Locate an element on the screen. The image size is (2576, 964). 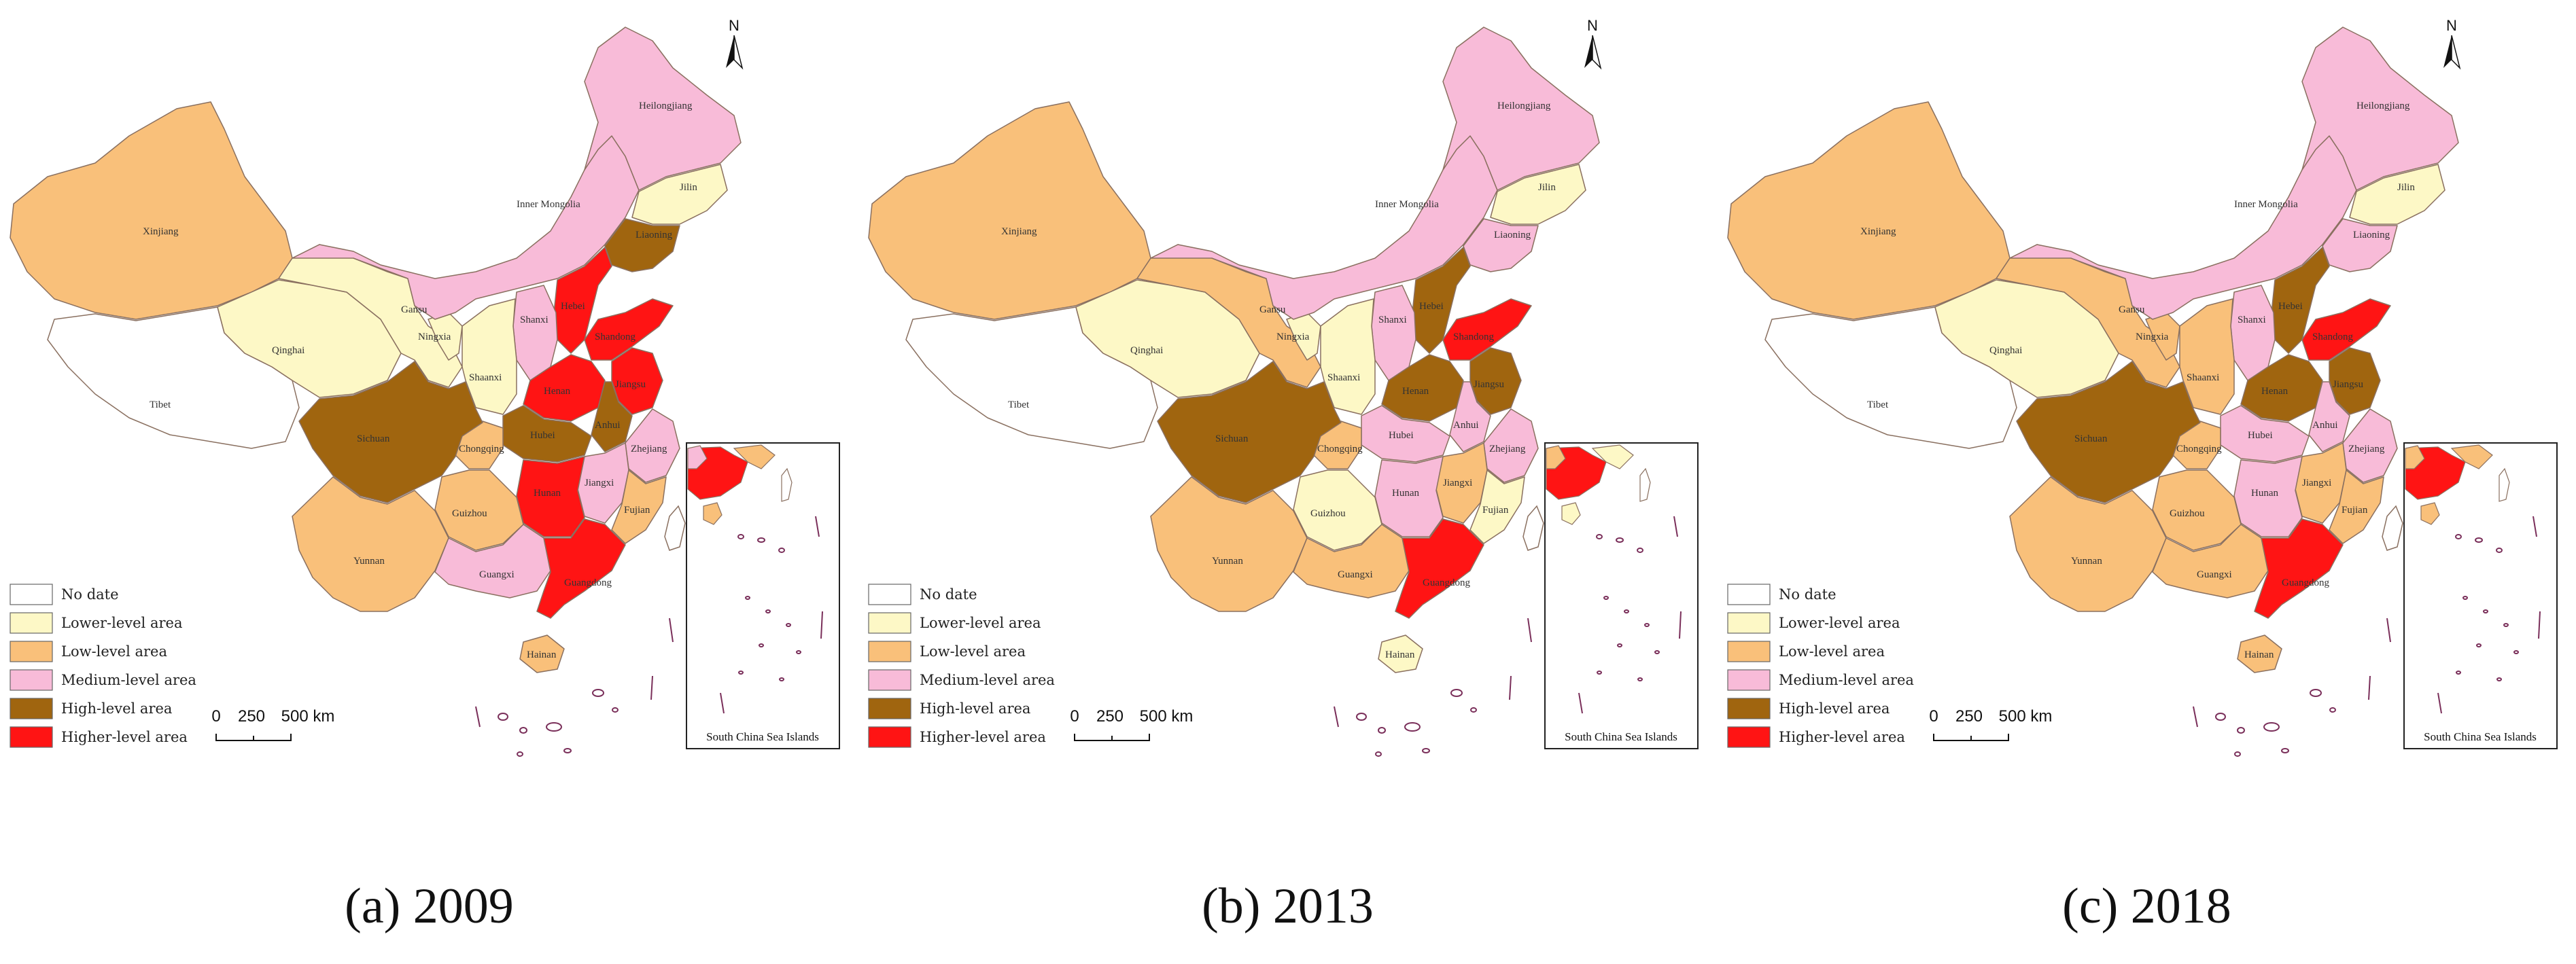
label-shanxi: Shanxi is located at coordinates (2252, 320).